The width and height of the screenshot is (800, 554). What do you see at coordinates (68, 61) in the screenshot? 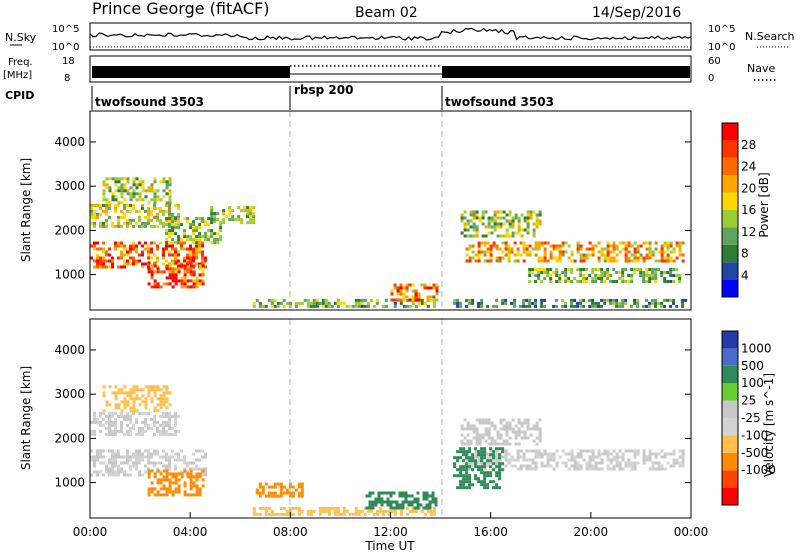
I see `freq-tick-top: 18` at bounding box center [68, 61].